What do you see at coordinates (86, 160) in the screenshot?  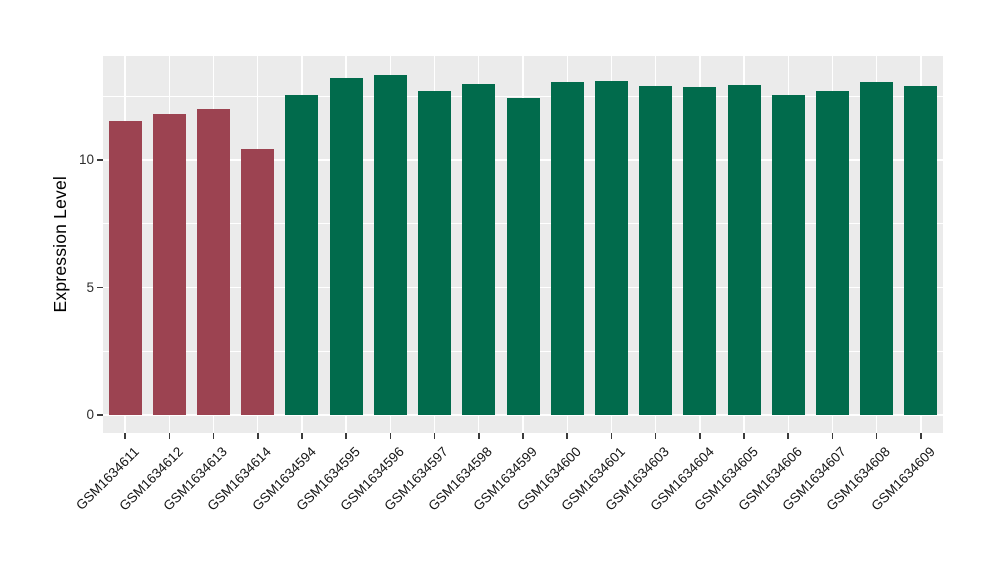 I see `y-tick-label: 10` at bounding box center [86, 160].